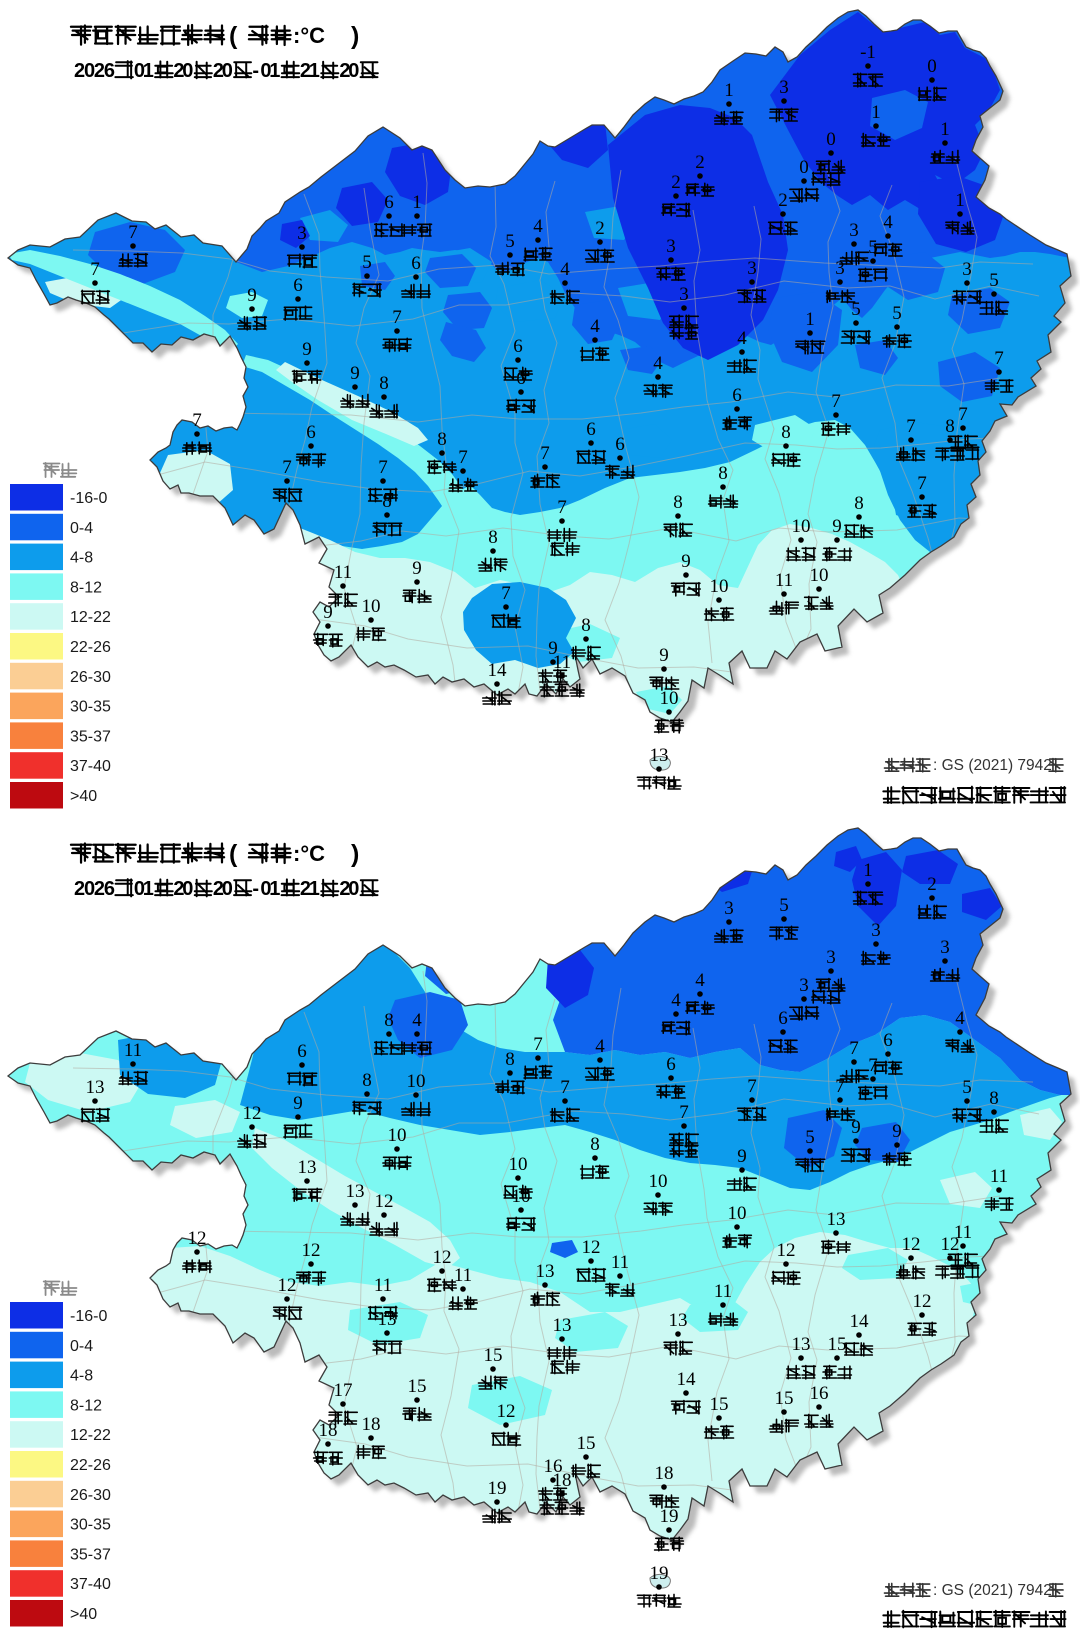 This screenshot has height=1638, width=1080. I want to click on svg-text: 4-8, so click(81, 1376).